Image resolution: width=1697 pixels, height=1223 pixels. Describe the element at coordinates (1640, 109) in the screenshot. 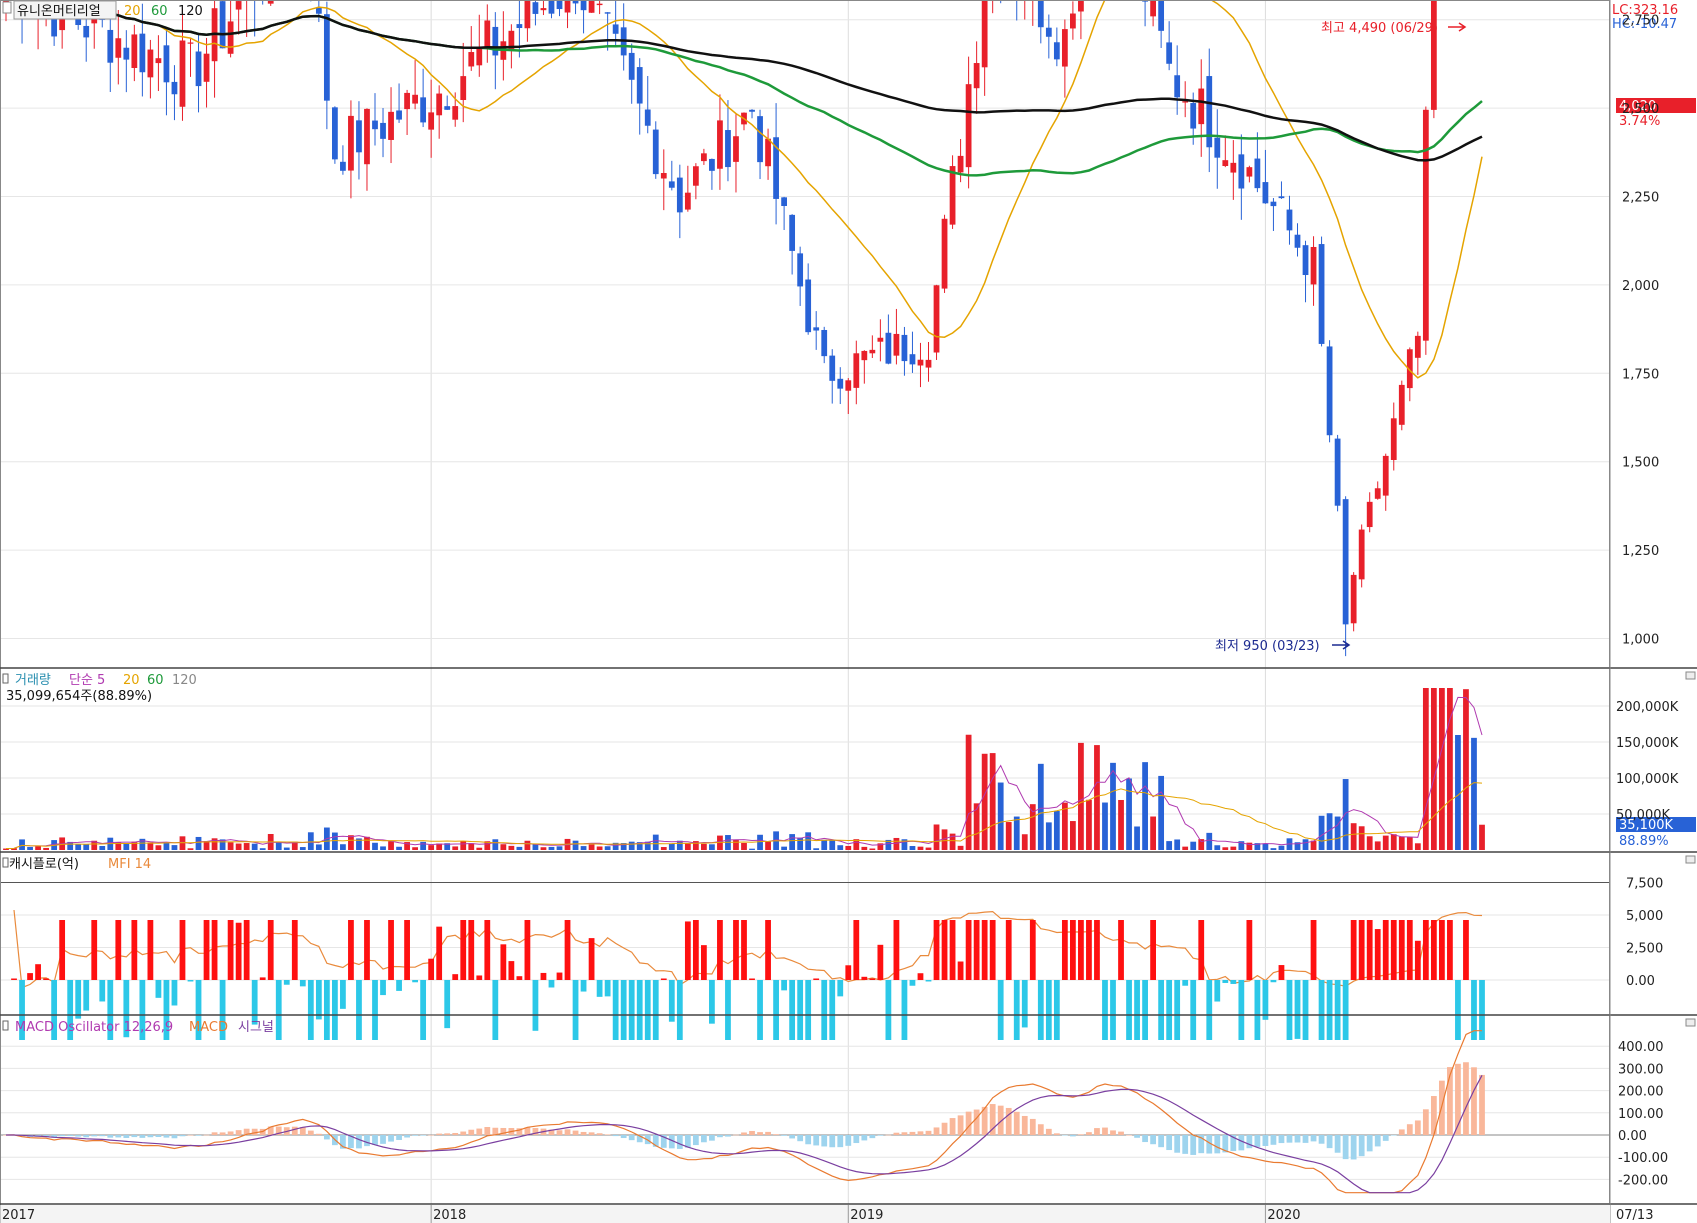

I see `price-tick-label: 2,500` at that location.